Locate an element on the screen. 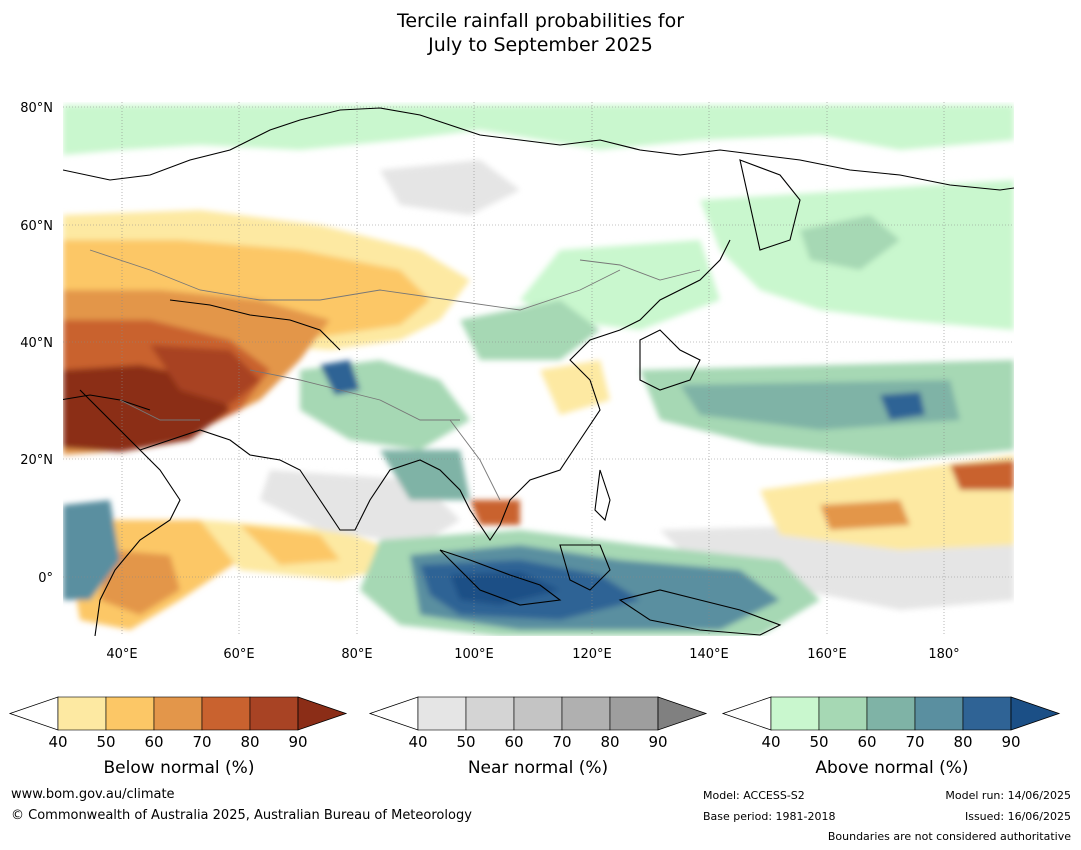 This screenshot has height=850, width=1081. colorbars: 40 50 60 70 80 90 40 50 60 70 80 90 40 50 60 70 80 90 is located at coordinates (534, 723).